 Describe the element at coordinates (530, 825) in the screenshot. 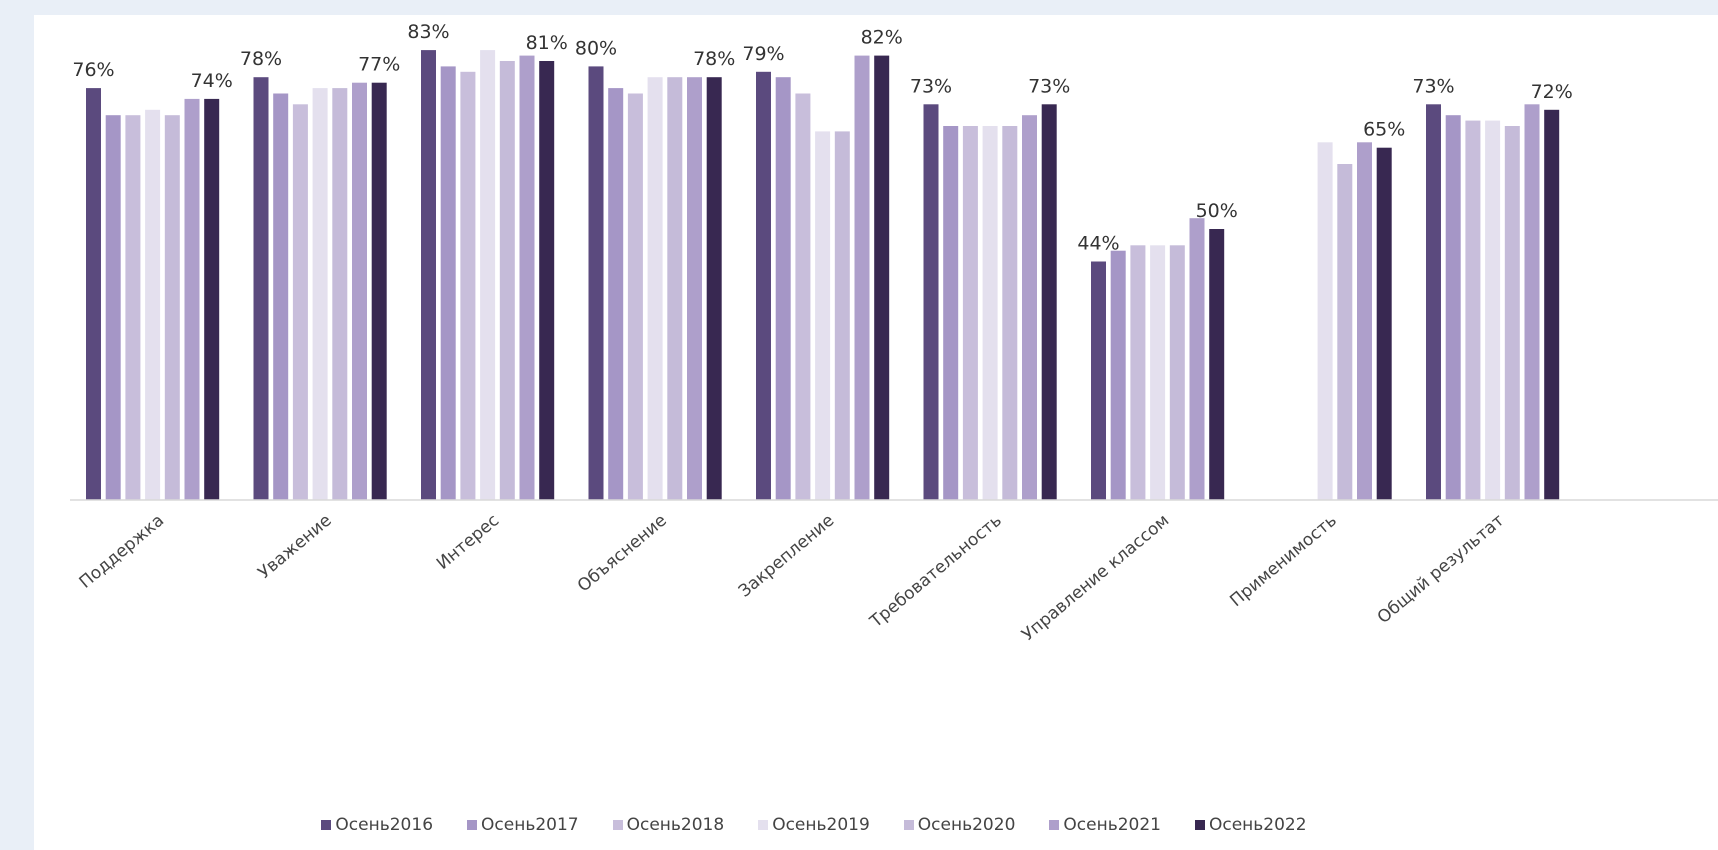

I see `legend-label-1: Осень2017` at that location.